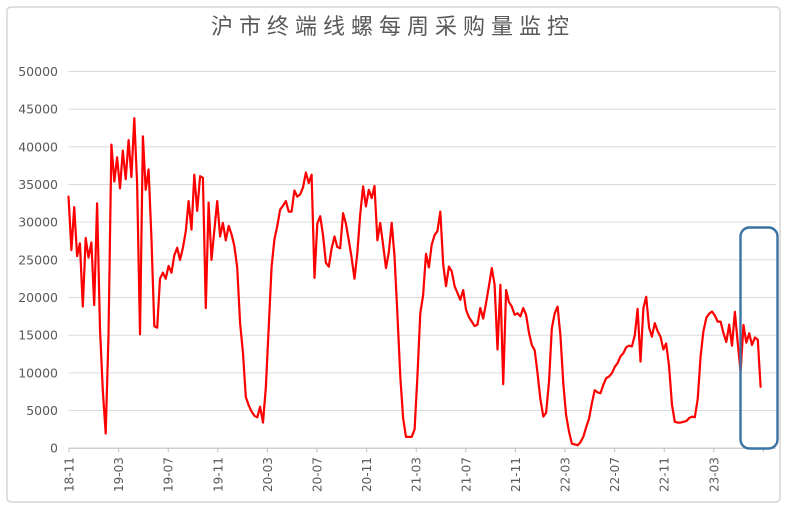 The height and width of the screenshot is (512, 786). I want to click on y-axis-label: 50000, so click(38, 71).